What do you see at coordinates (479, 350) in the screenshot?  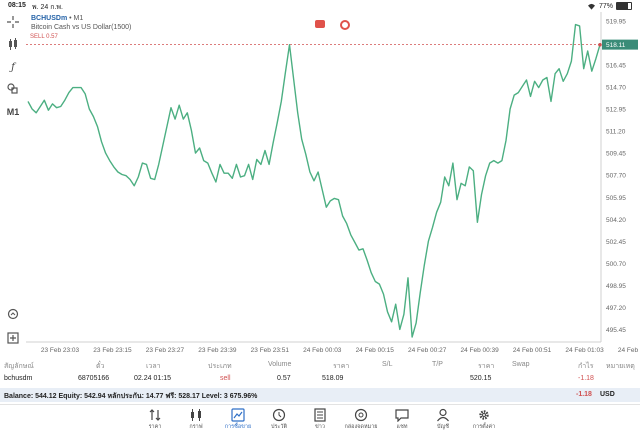 I see `x-tick-label: 24 Feb 00:39` at bounding box center [479, 350].